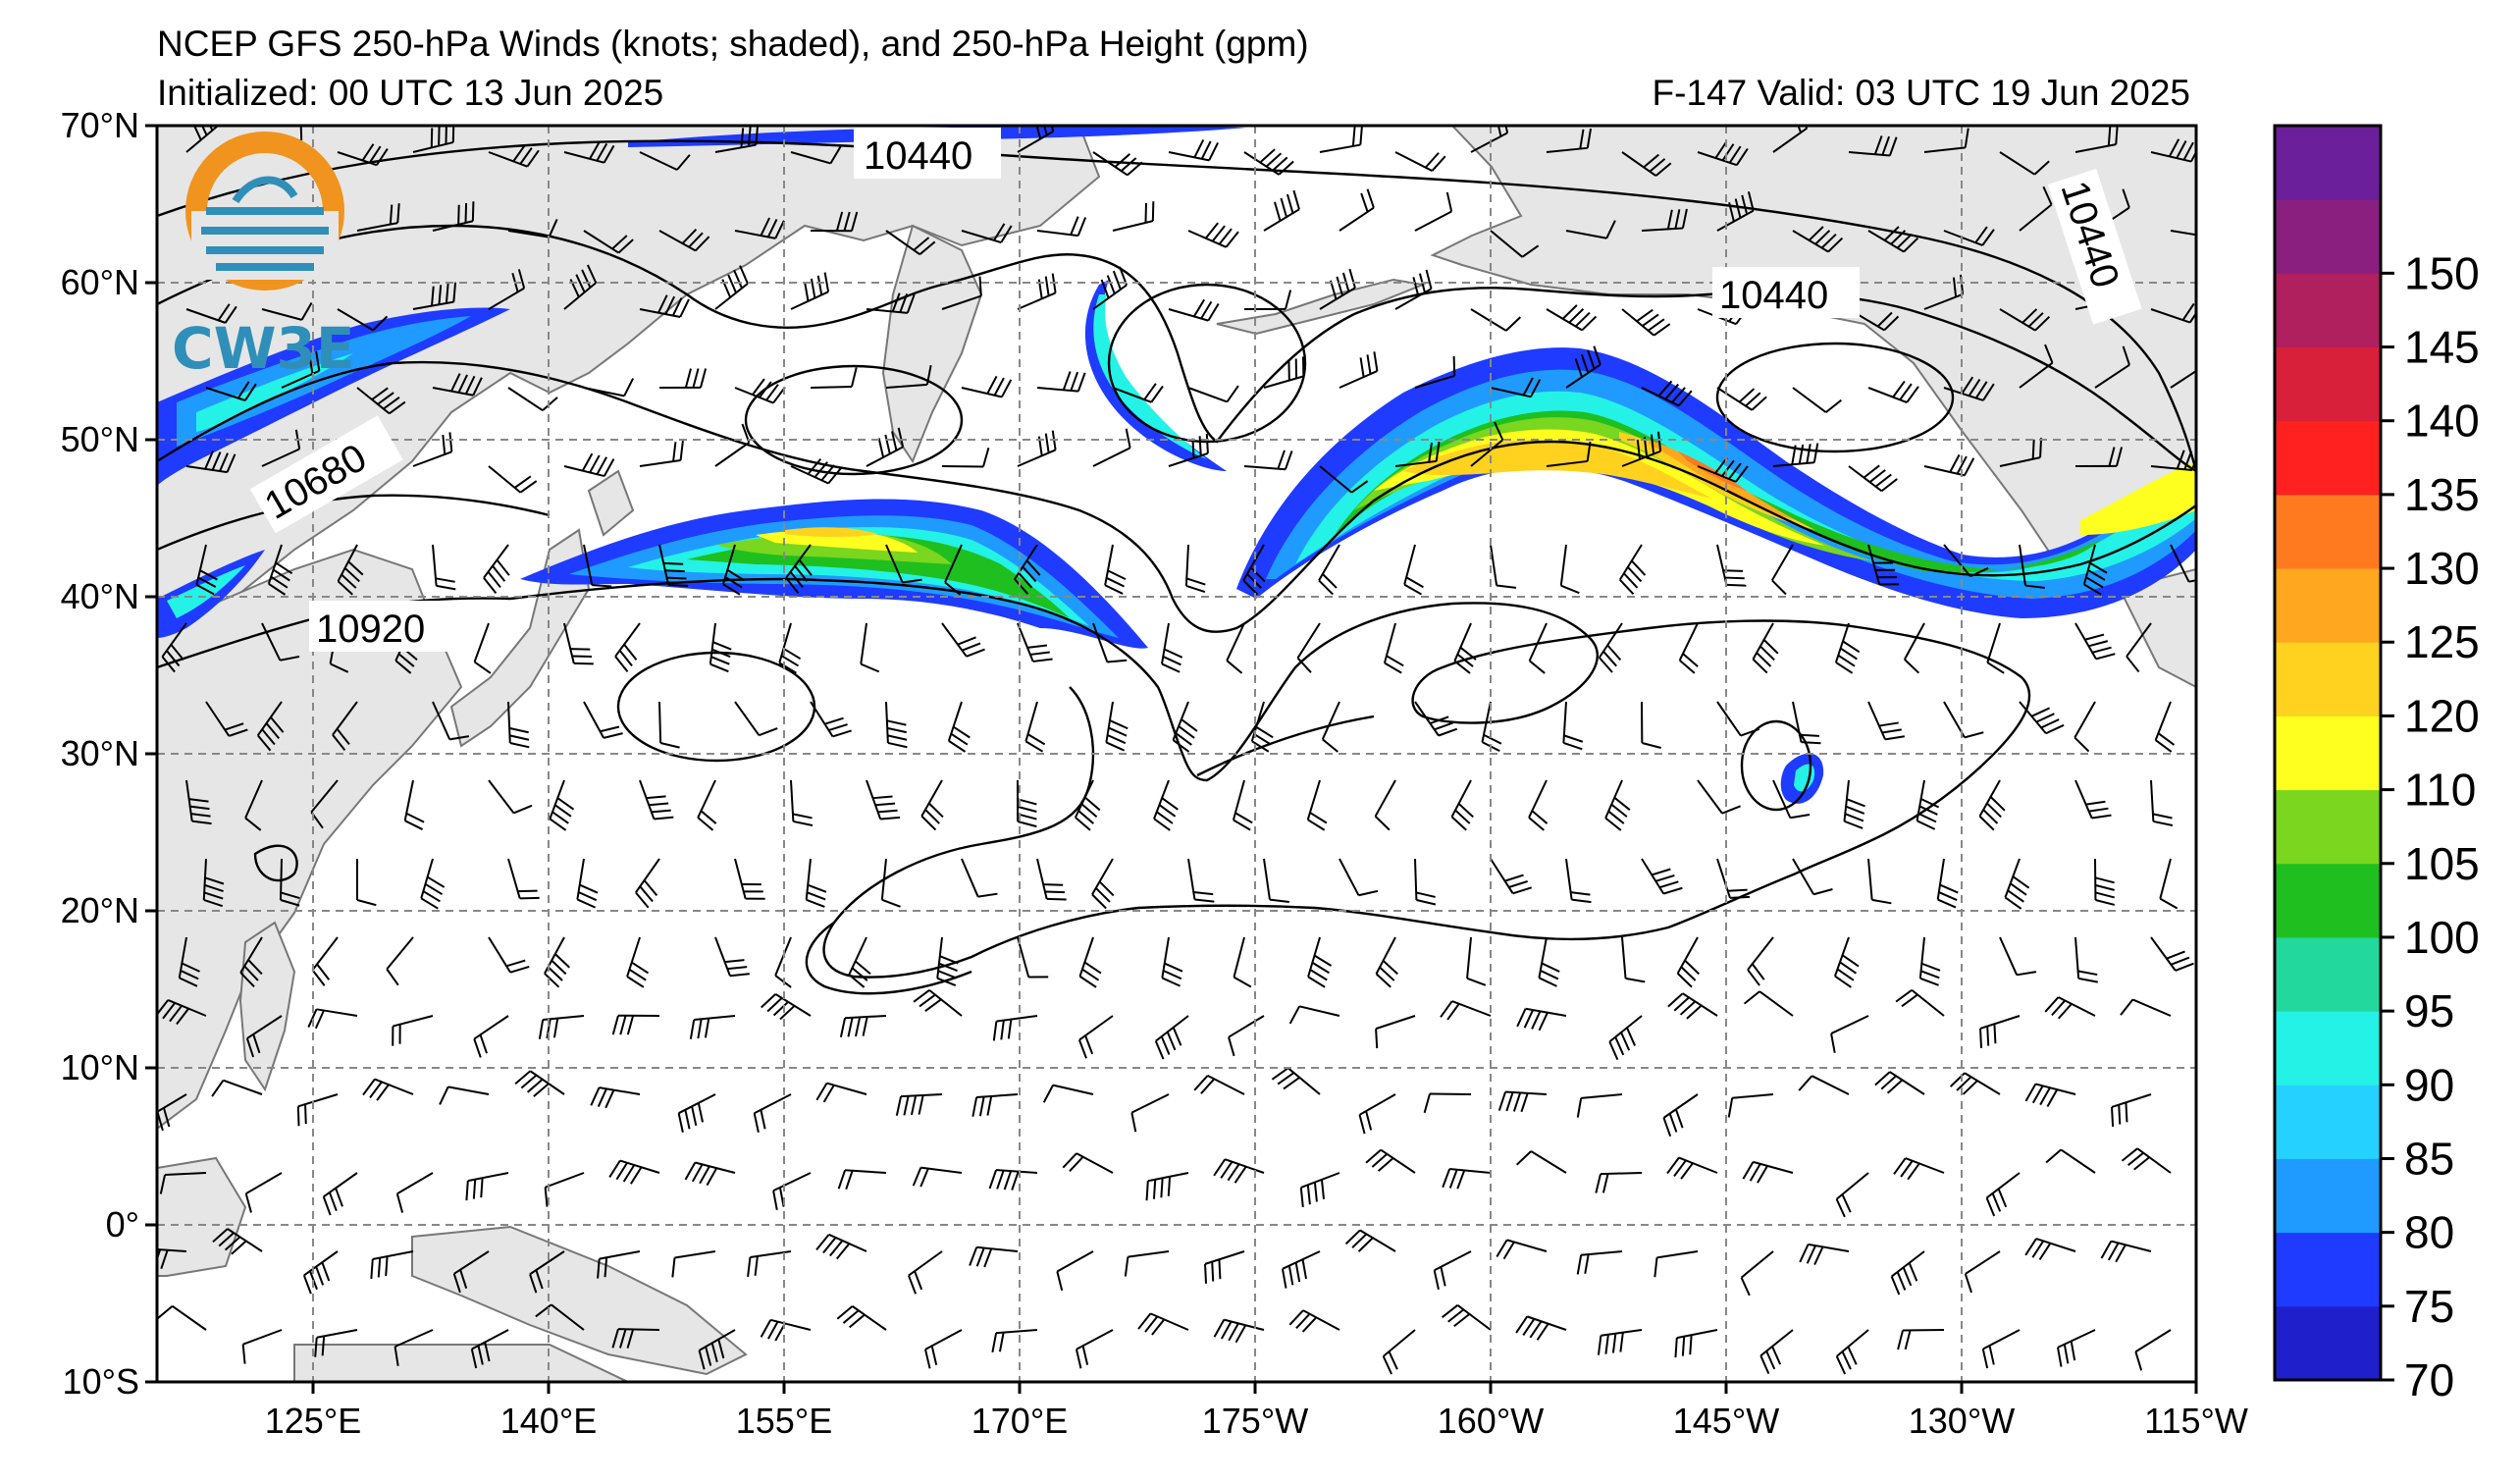 This screenshot has width=2520, height=1483. I want to click on colorbar-label: 80, so click(2429, 1233).